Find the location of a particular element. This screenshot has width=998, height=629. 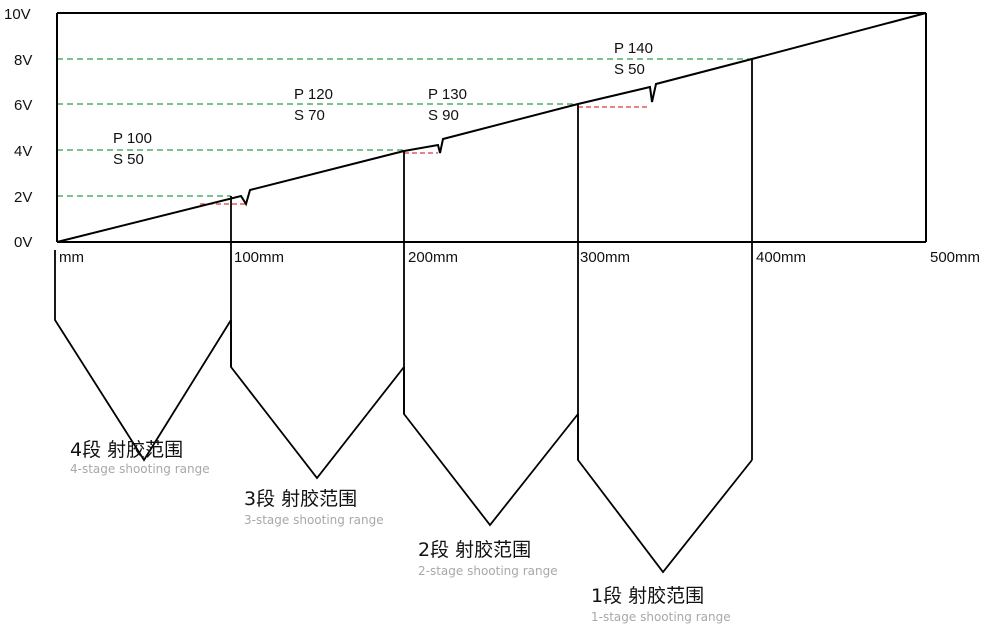

y-tick-2v: 2V is located at coordinates (23, 197).